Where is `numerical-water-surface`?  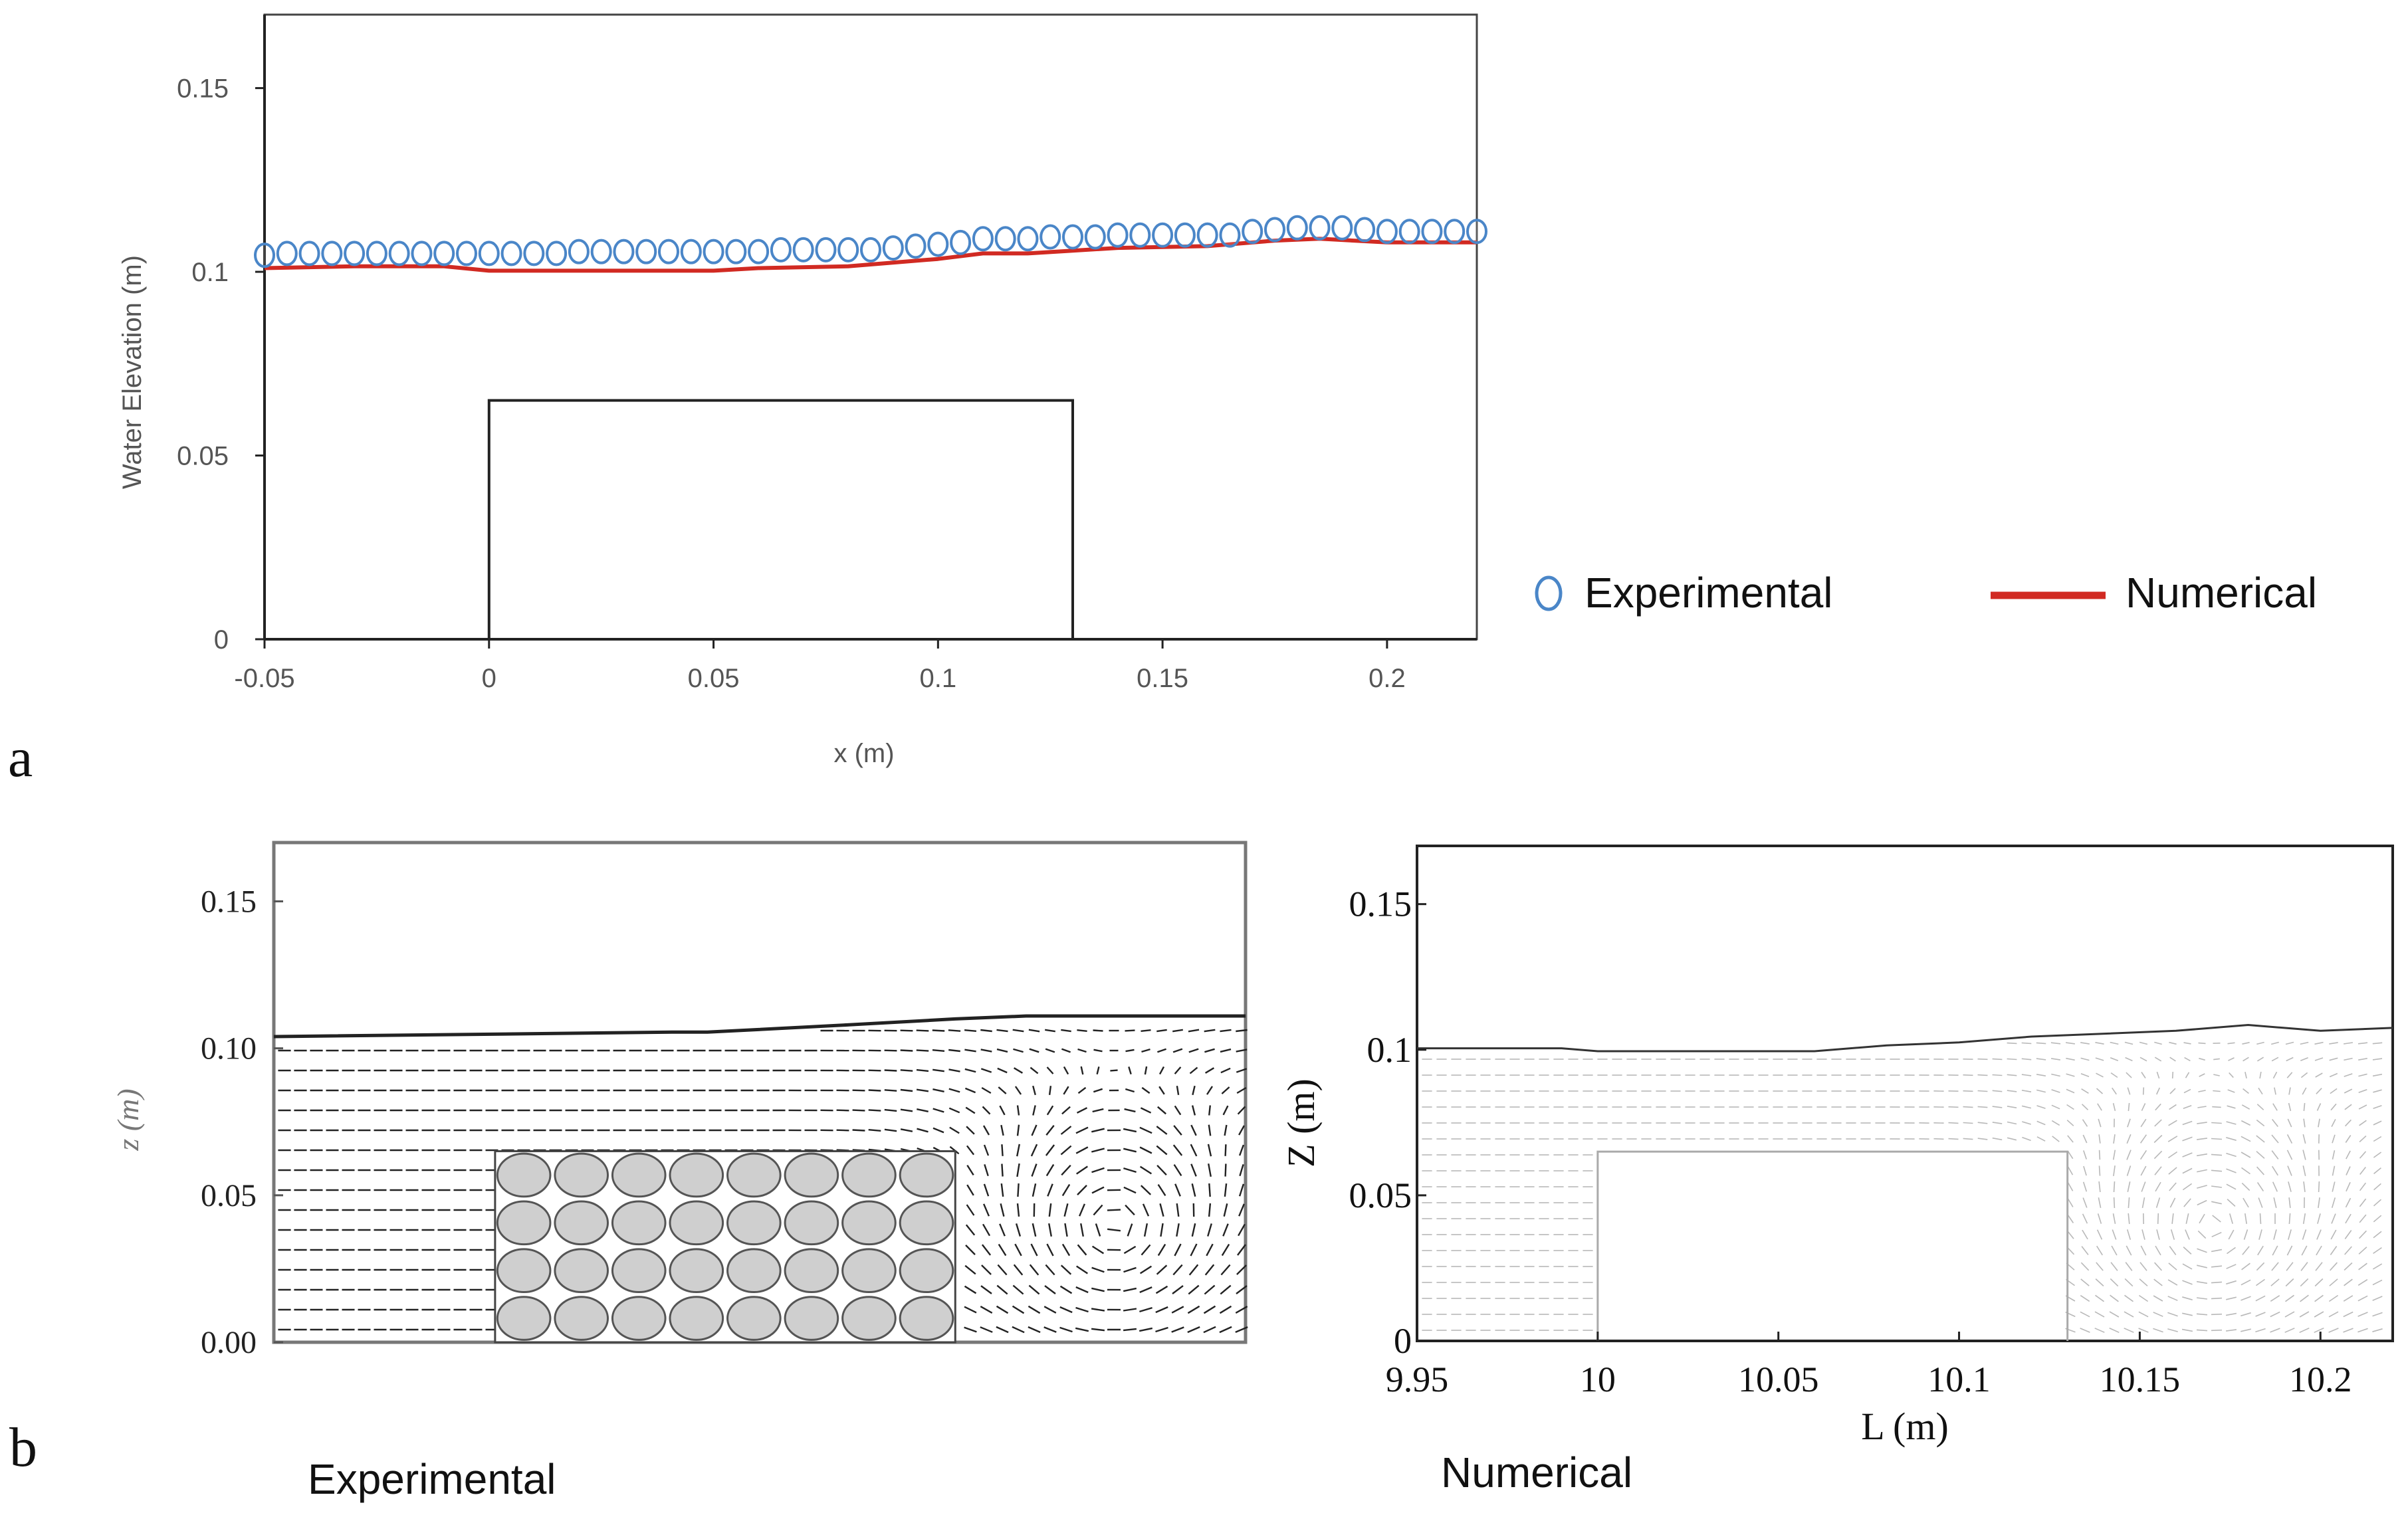
numerical-water-surface is located at coordinates (1905, 1038).